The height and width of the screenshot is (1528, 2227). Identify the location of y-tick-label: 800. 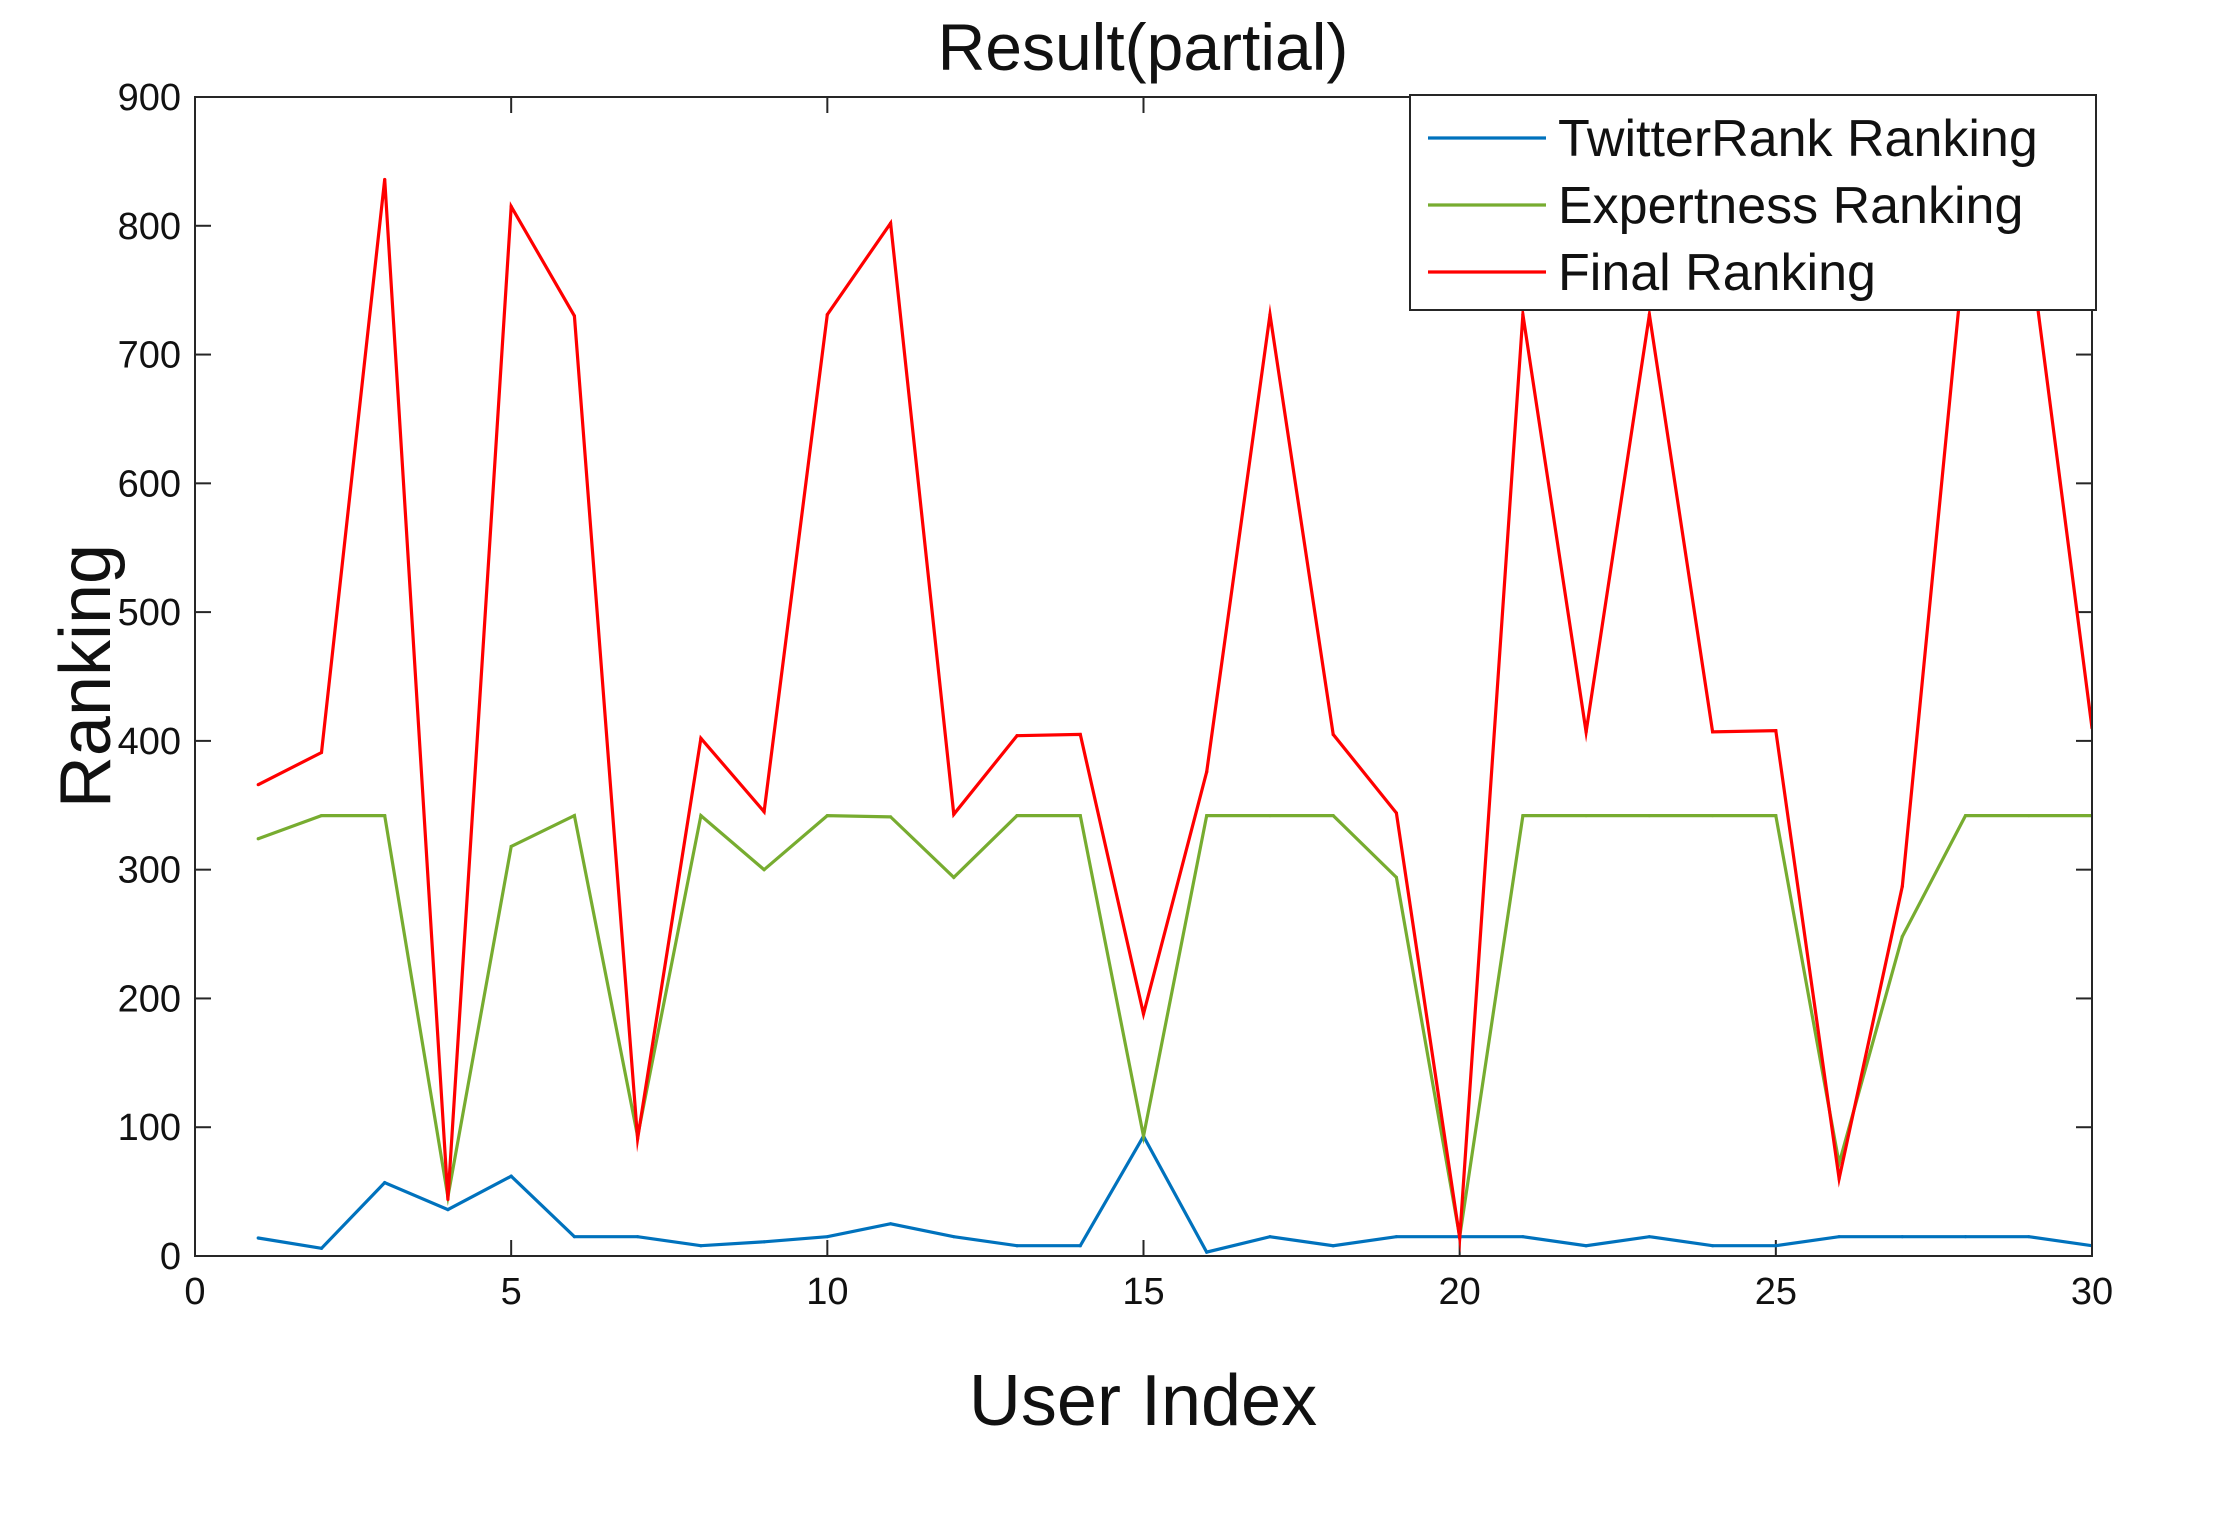
(149, 227).